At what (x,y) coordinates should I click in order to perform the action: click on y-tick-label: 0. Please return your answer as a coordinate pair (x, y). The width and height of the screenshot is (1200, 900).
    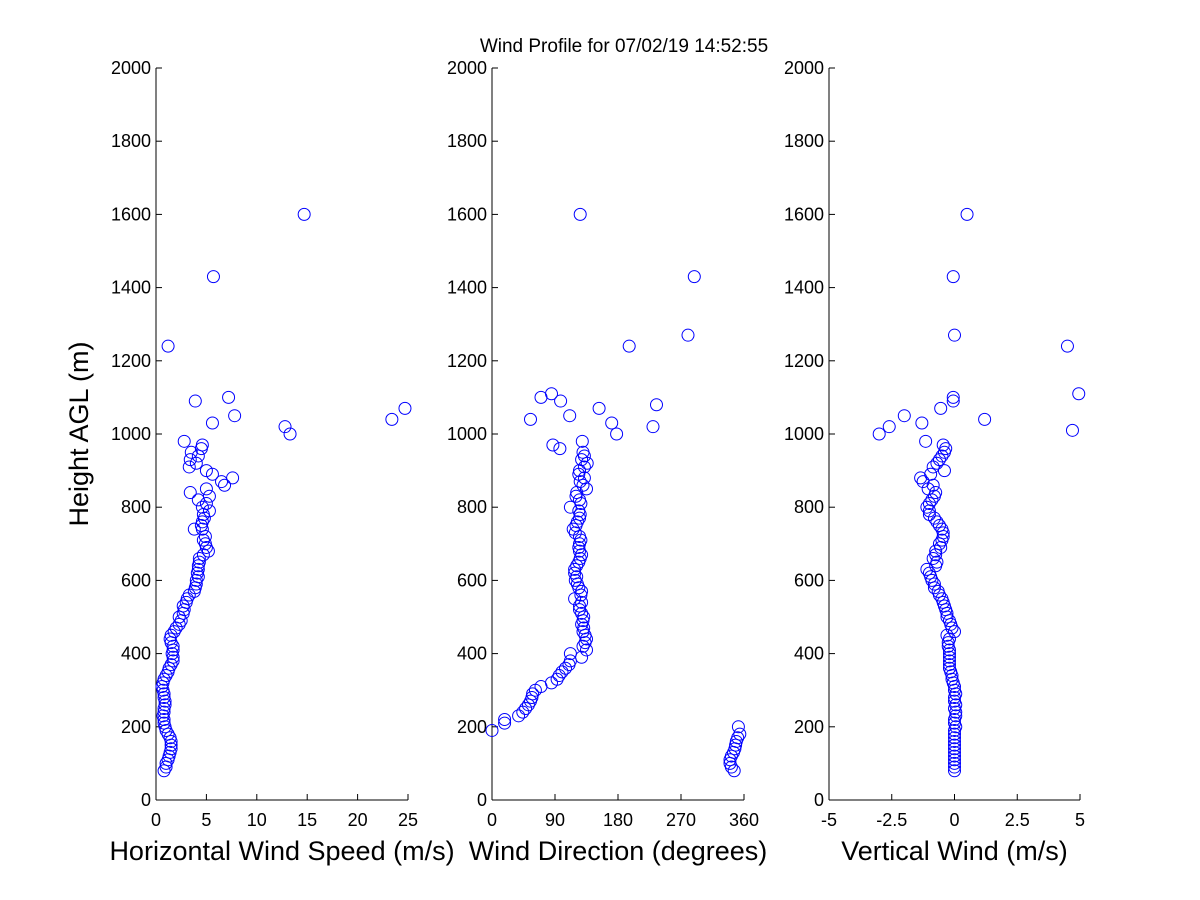
    Looking at the image, I should click on (819, 800).